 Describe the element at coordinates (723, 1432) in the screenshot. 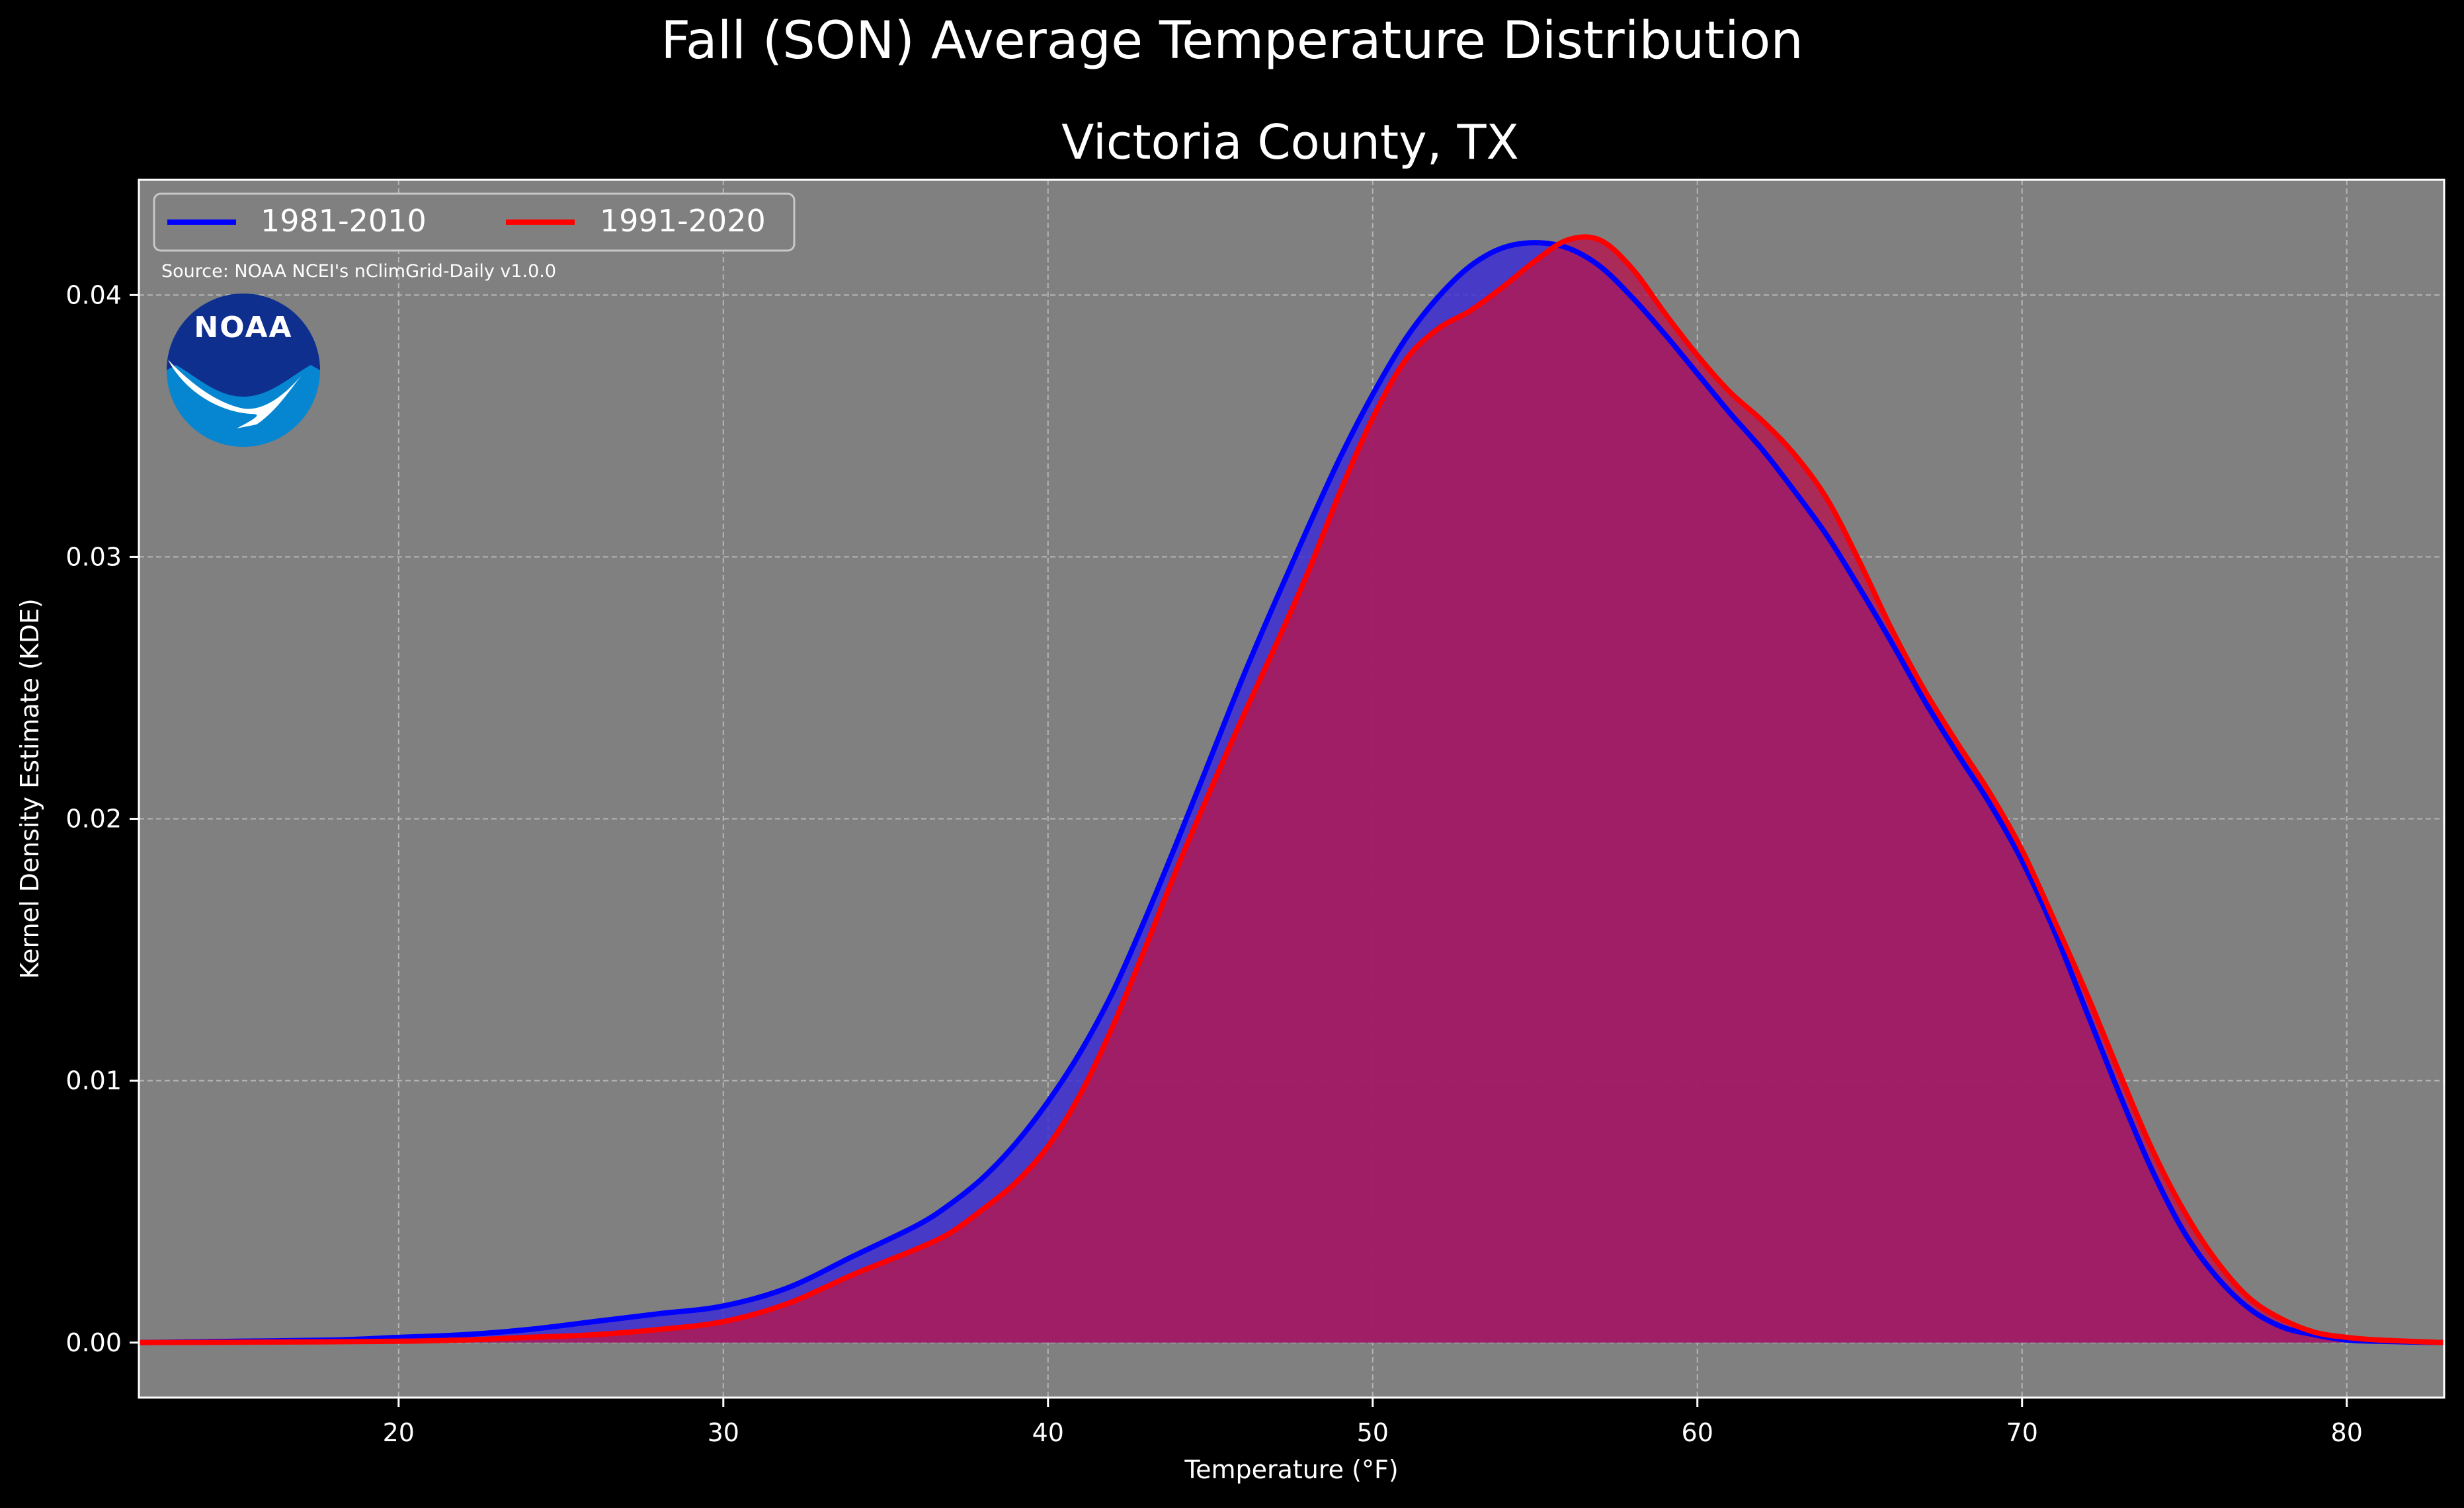

I see `x-tick-label-30: 30` at that location.